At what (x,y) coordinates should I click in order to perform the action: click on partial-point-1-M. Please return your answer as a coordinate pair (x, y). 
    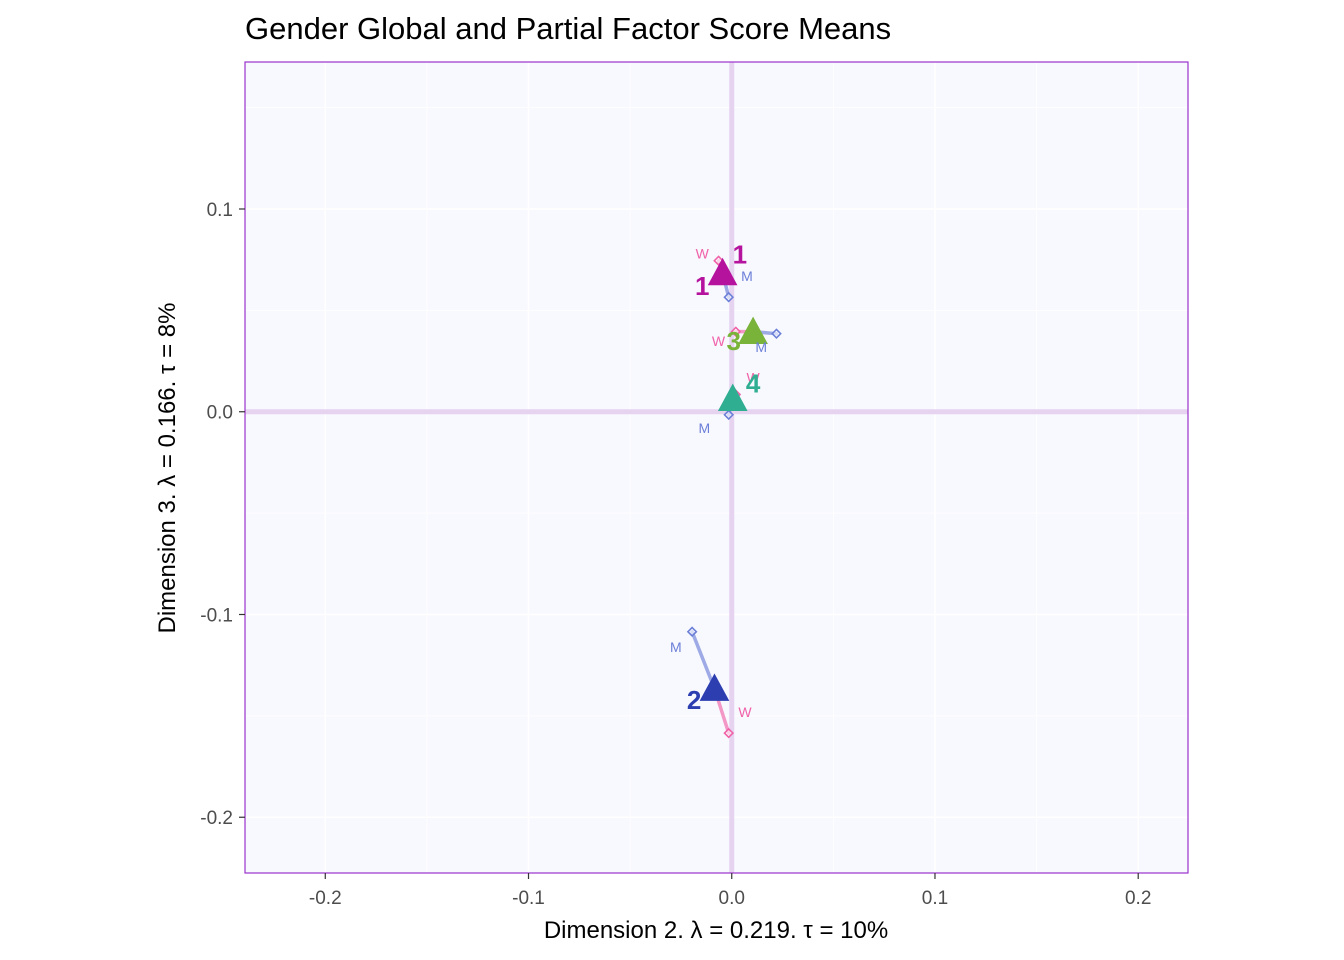
    Looking at the image, I should click on (729, 297).